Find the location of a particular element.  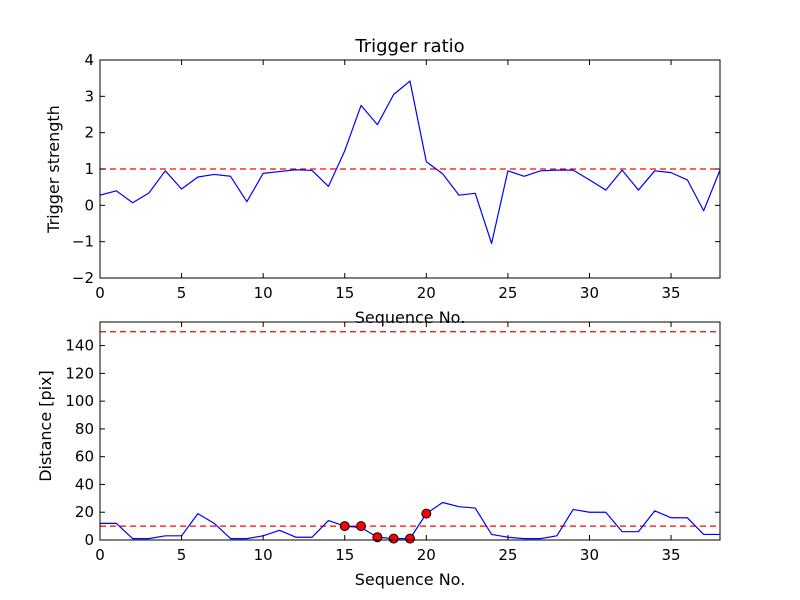

y-tick-label: 120 is located at coordinates (79, 373).